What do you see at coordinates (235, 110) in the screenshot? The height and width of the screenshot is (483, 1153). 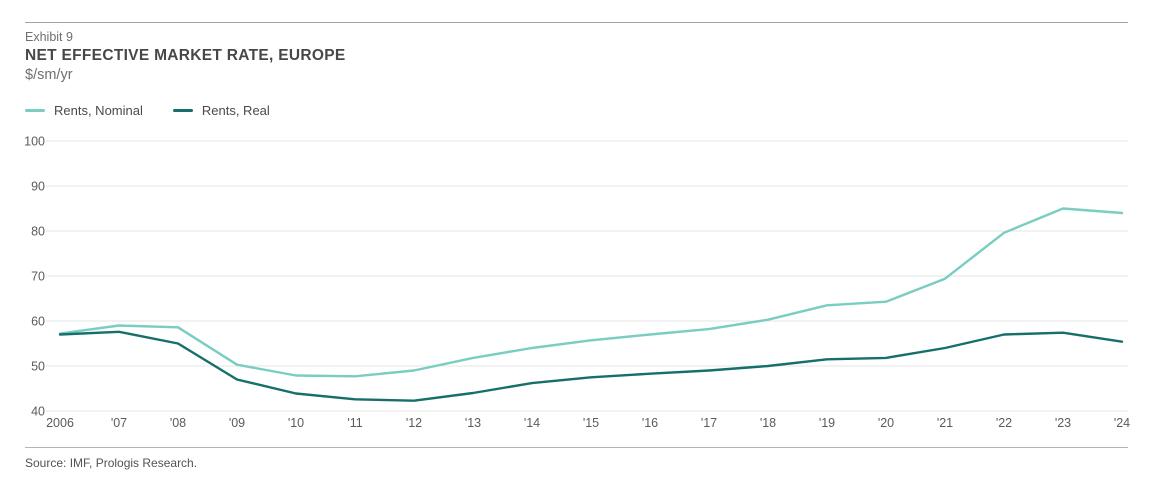 I see `legend-label-real: Rents, Real` at bounding box center [235, 110].